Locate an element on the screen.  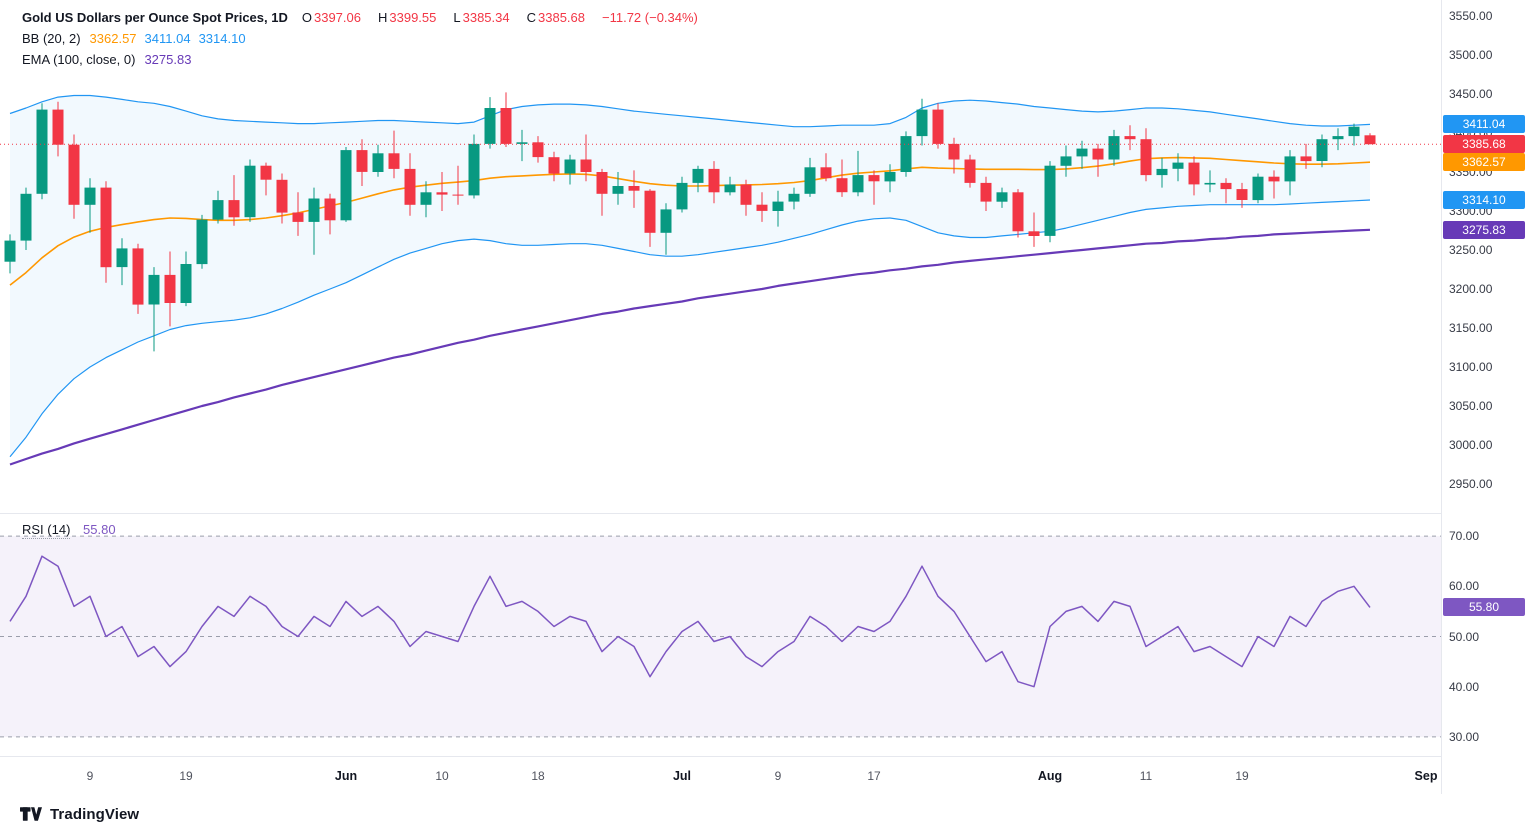
time-axis: 9 19 Jun 10 18 Jul 9 17 Aug 11 19 Sep is located at coordinates (720, 776).